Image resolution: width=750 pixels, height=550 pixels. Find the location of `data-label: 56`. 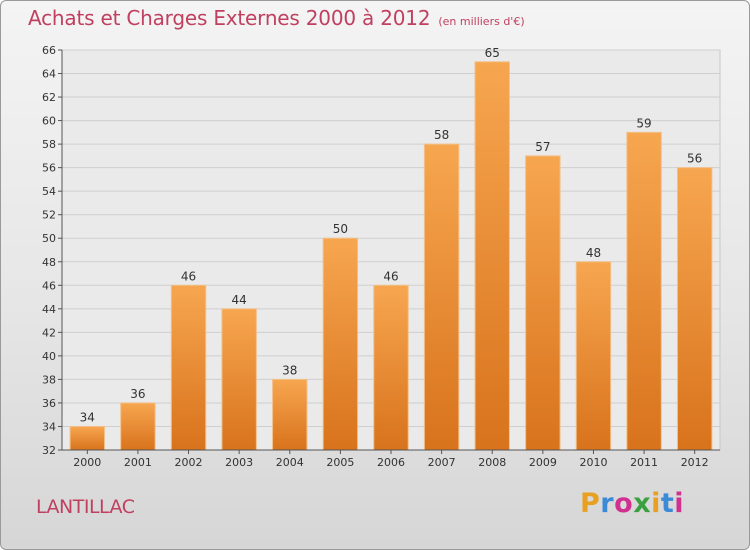

data-label: 56 is located at coordinates (694, 159).